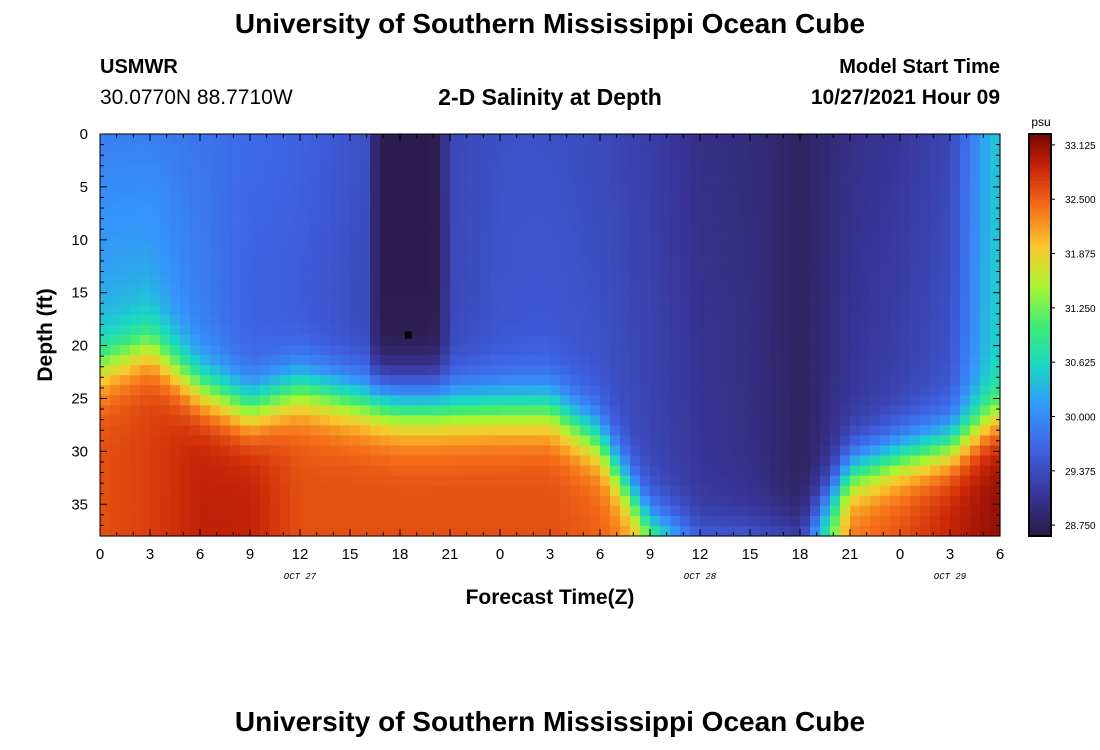 This screenshot has height=750, width=1100. Describe the element at coordinates (650, 554) in the screenshot. I see `x-tick-label: 9` at that location.